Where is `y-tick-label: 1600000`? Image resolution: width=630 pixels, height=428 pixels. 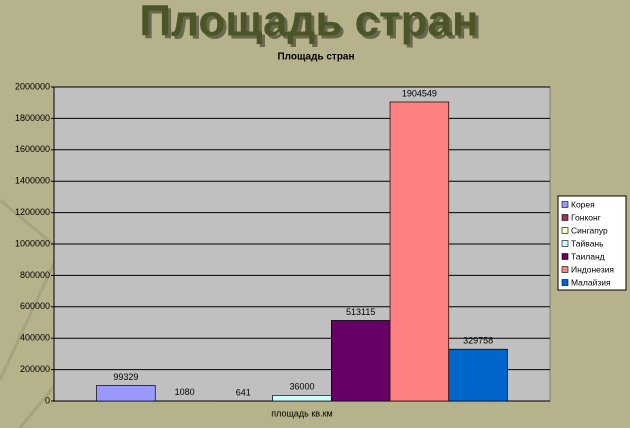
y-tick-label: 1600000 is located at coordinates (32, 149).